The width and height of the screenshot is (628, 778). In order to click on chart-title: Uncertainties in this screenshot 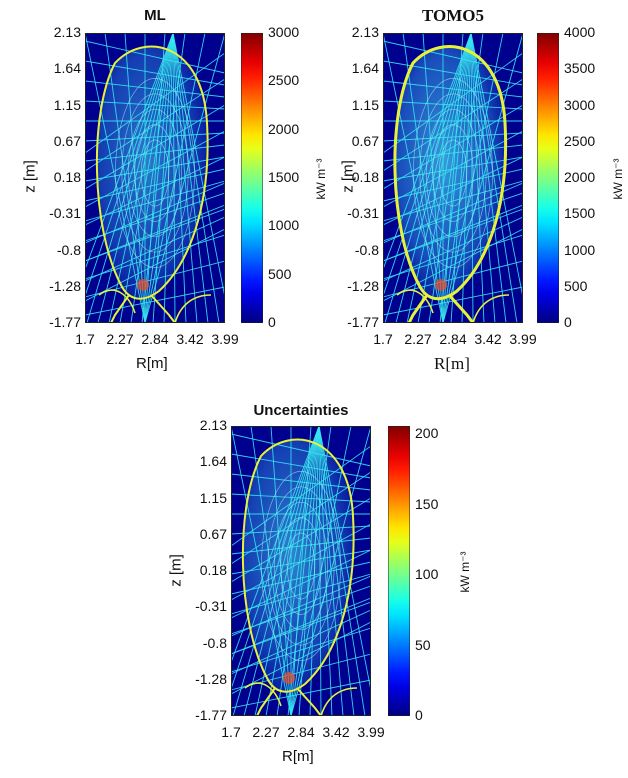, I will do `click(301, 410)`.